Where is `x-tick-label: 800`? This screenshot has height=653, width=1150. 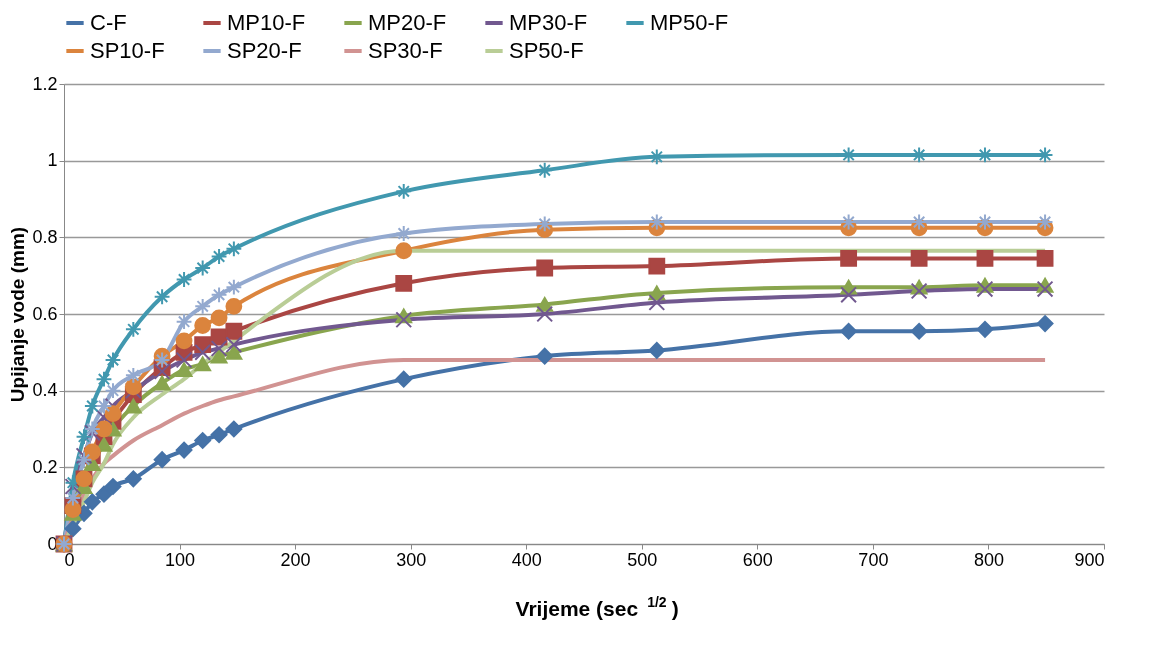
x-tick-label: 800 is located at coordinates (988, 559).